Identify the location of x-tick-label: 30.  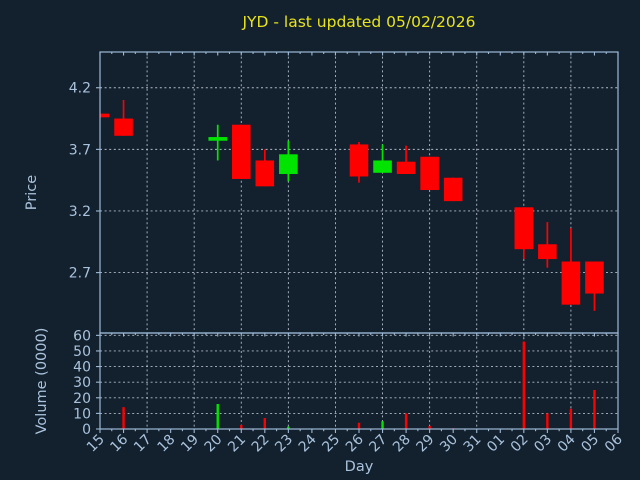
(449, 444).